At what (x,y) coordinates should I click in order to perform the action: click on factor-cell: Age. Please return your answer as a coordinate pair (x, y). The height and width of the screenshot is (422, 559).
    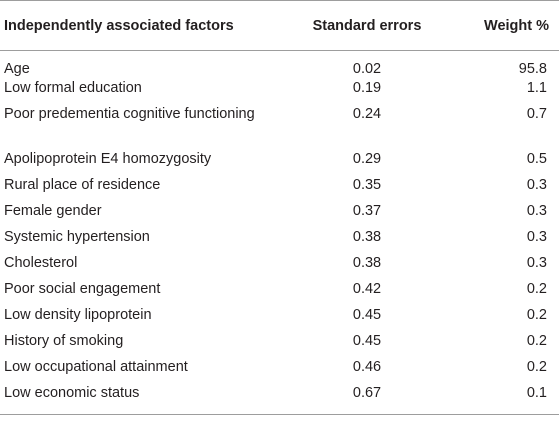
    Looking at the image, I should click on (17, 69).